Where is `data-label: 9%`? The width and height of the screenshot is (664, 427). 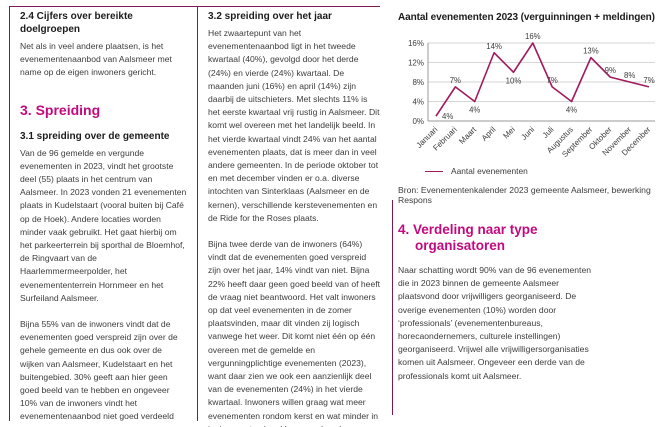 data-label: 9% is located at coordinates (610, 70).